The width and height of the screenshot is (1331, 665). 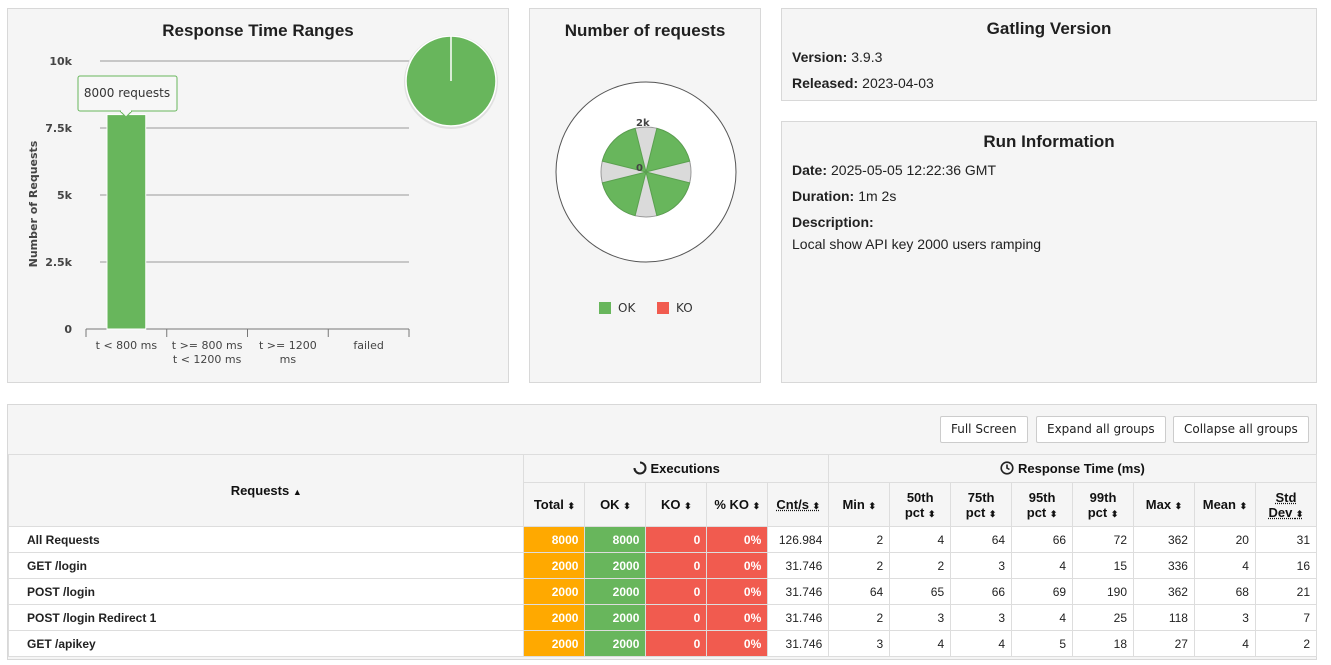 What do you see at coordinates (60, 61) in the screenshot?
I see `y-tick-label: 10k` at bounding box center [60, 61].